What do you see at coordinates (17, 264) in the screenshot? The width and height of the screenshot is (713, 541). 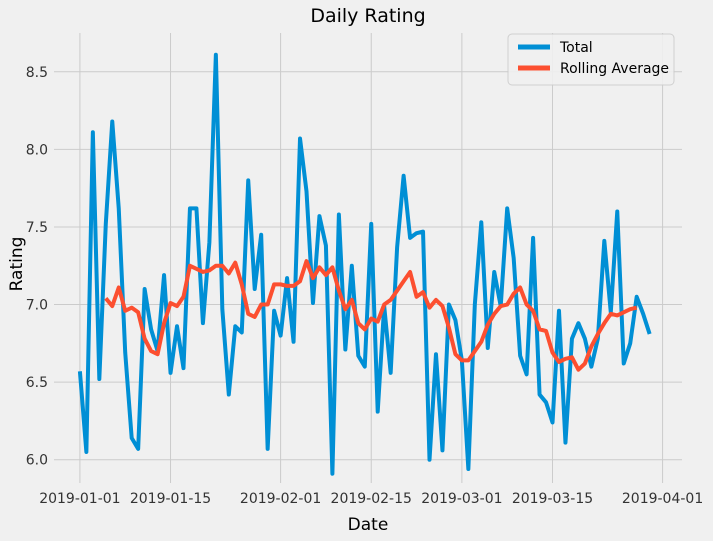 I see `y-axis-title: Rating` at bounding box center [17, 264].